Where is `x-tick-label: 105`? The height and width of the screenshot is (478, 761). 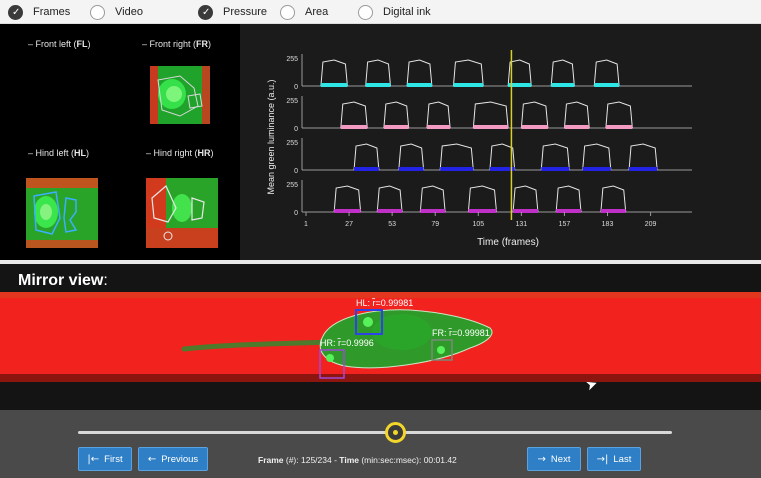 x-tick-label: 105 is located at coordinates (478, 224).